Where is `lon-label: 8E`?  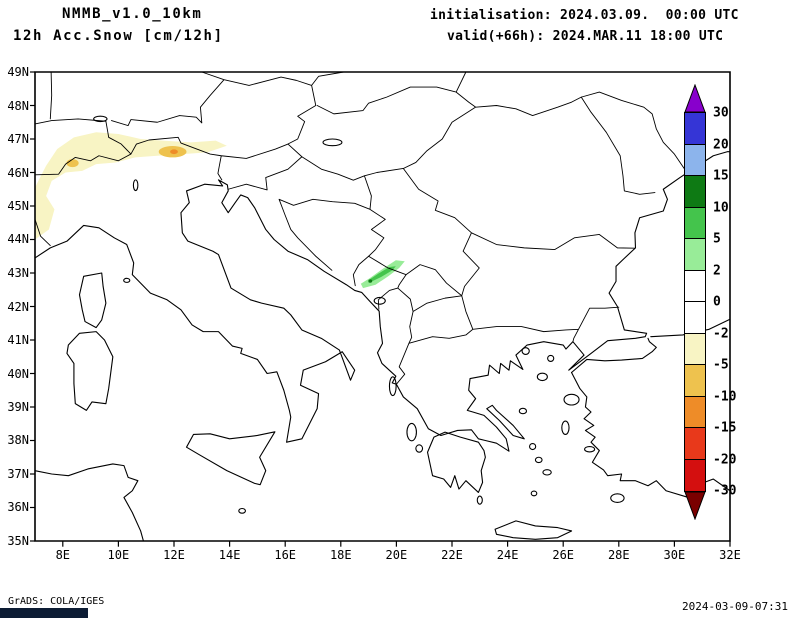
lon-label: 8E is located at coordinates (63, 555).